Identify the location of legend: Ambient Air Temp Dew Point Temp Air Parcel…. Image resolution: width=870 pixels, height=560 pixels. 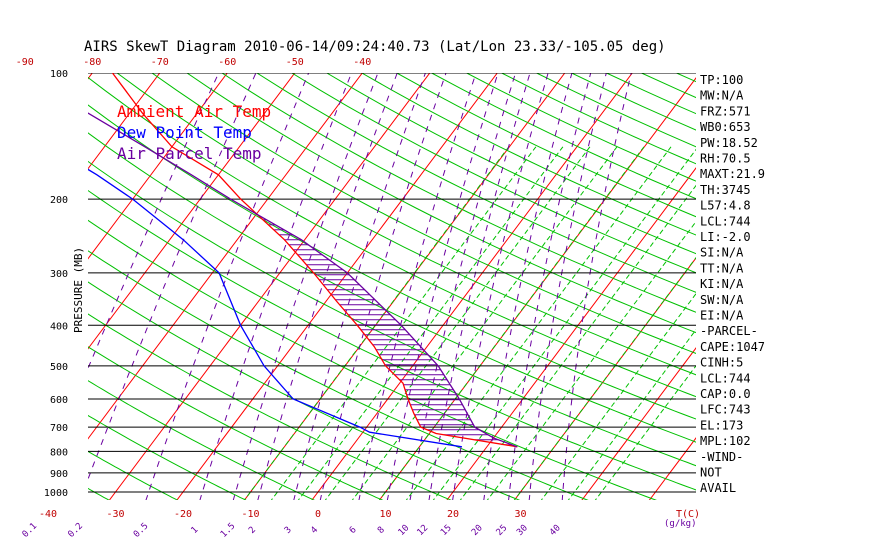
(194, 132).